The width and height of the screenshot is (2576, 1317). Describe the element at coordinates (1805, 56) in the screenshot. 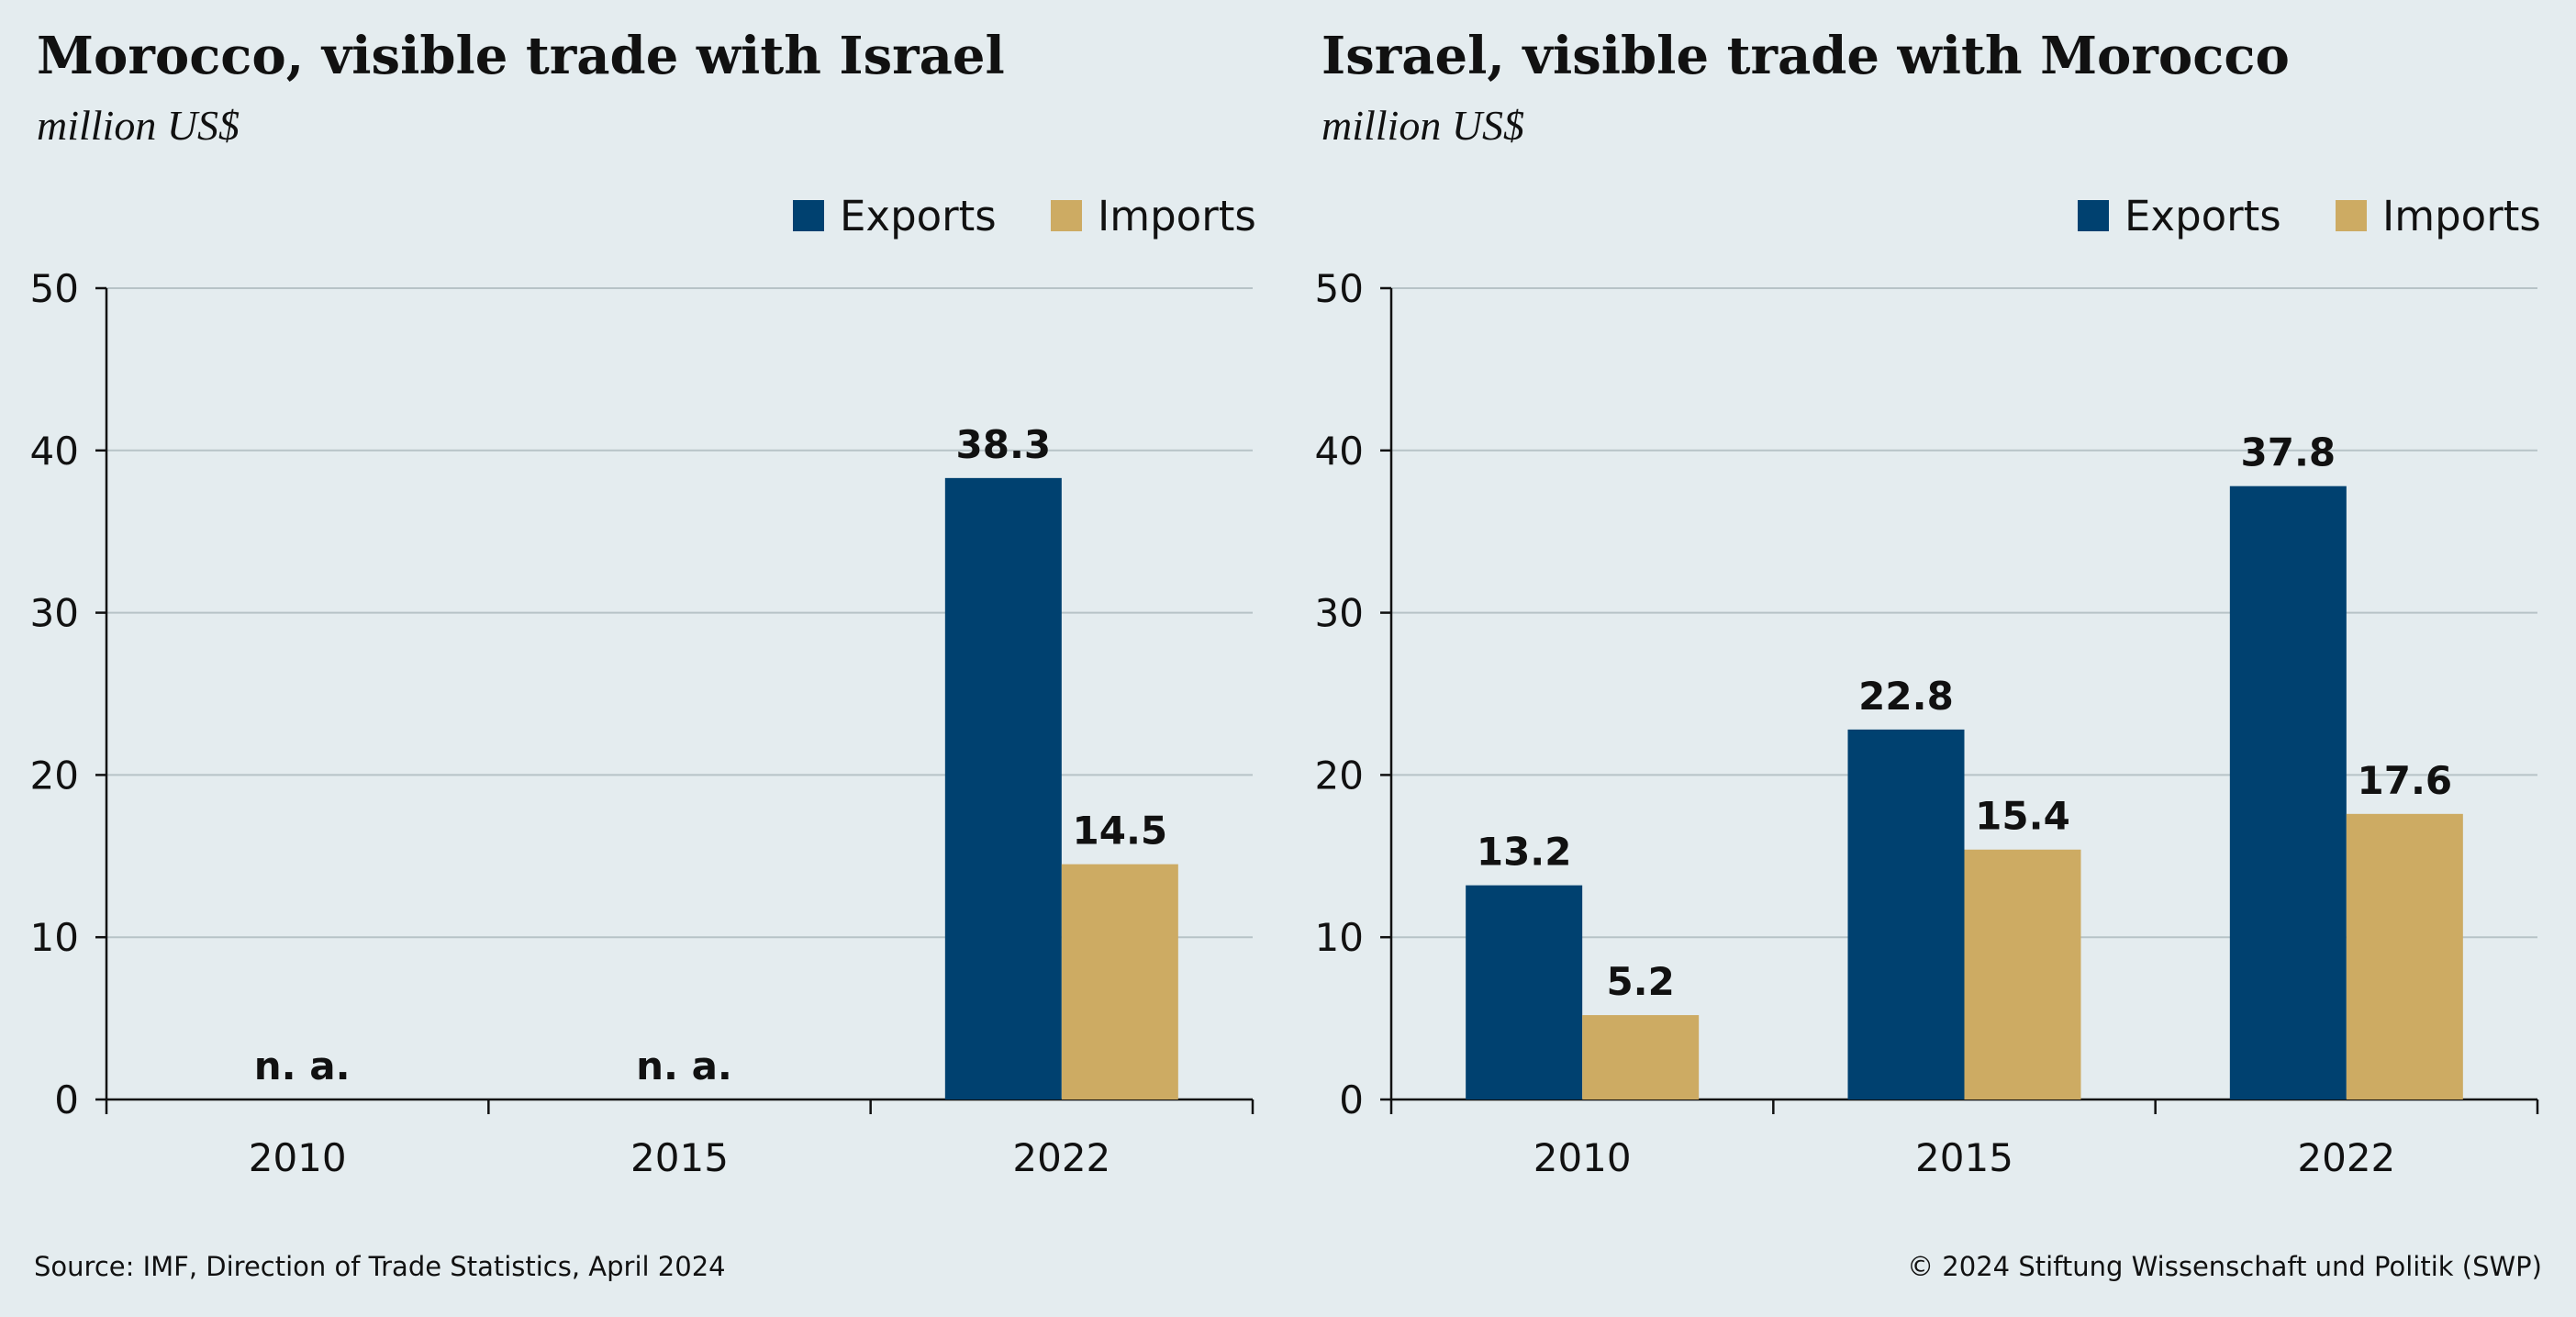

I see `chart-title: Israel, visible trade with Morocco` at that location.